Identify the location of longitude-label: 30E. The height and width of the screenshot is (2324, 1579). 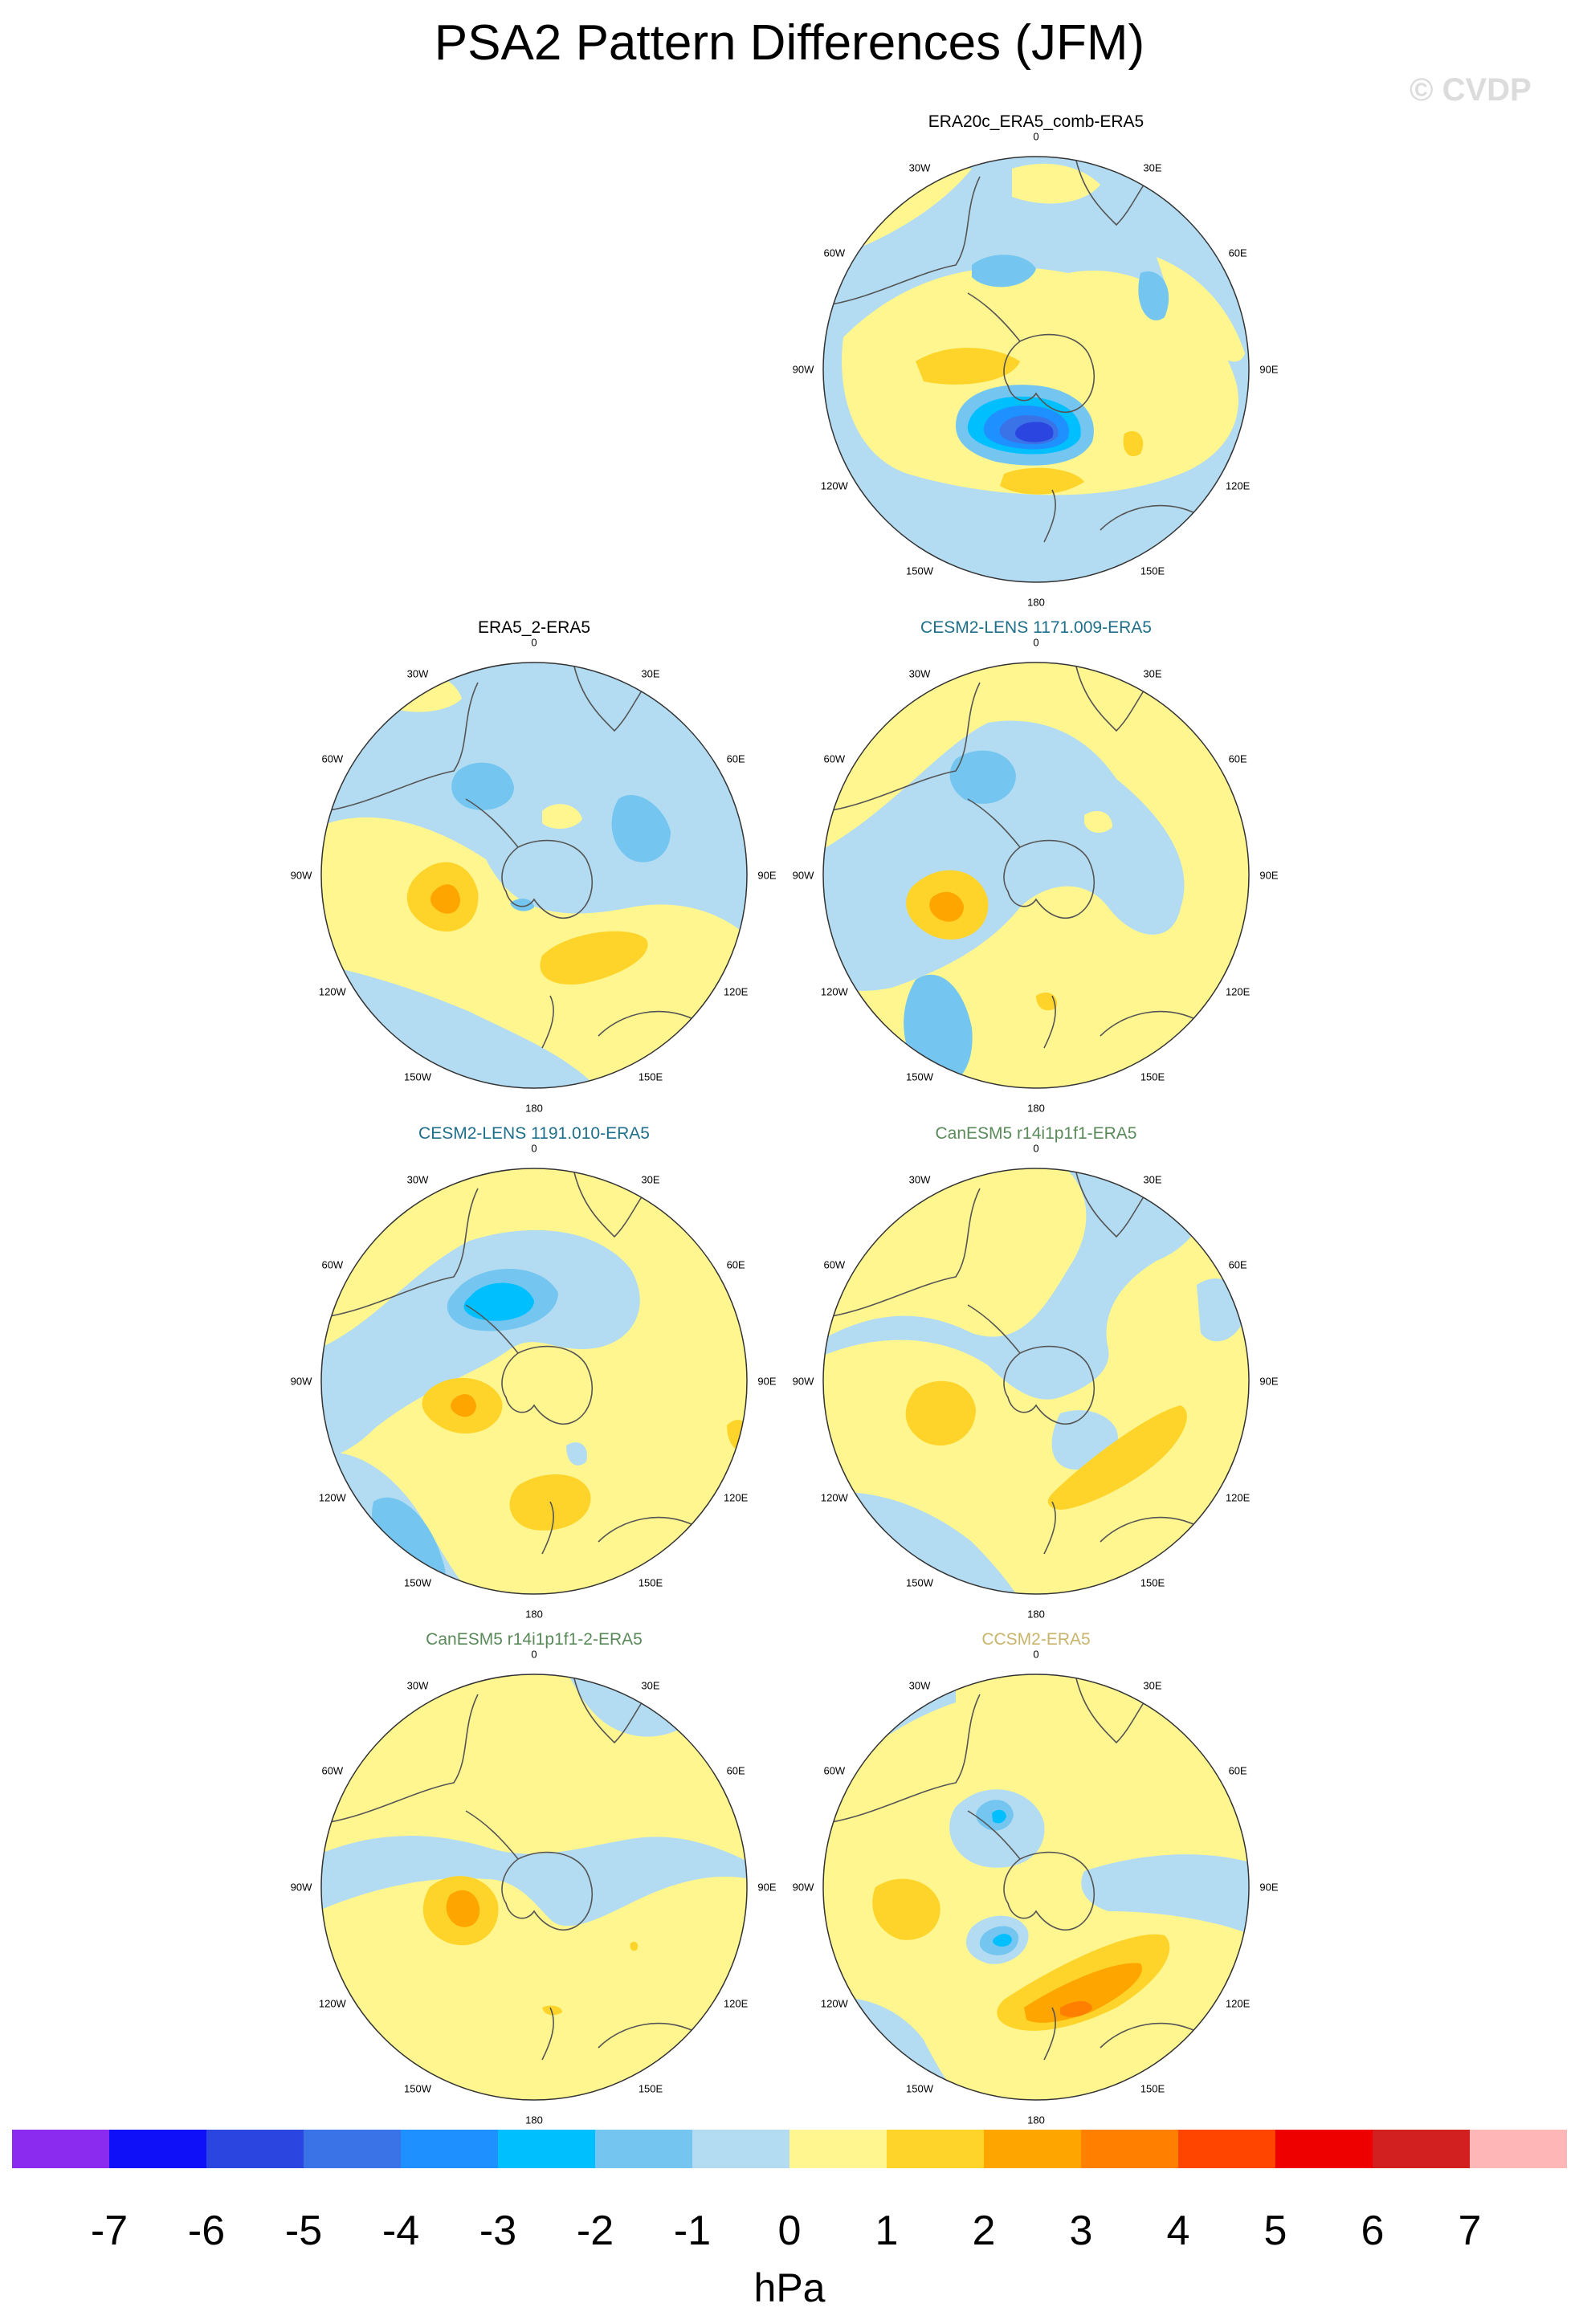
(1152, 674).